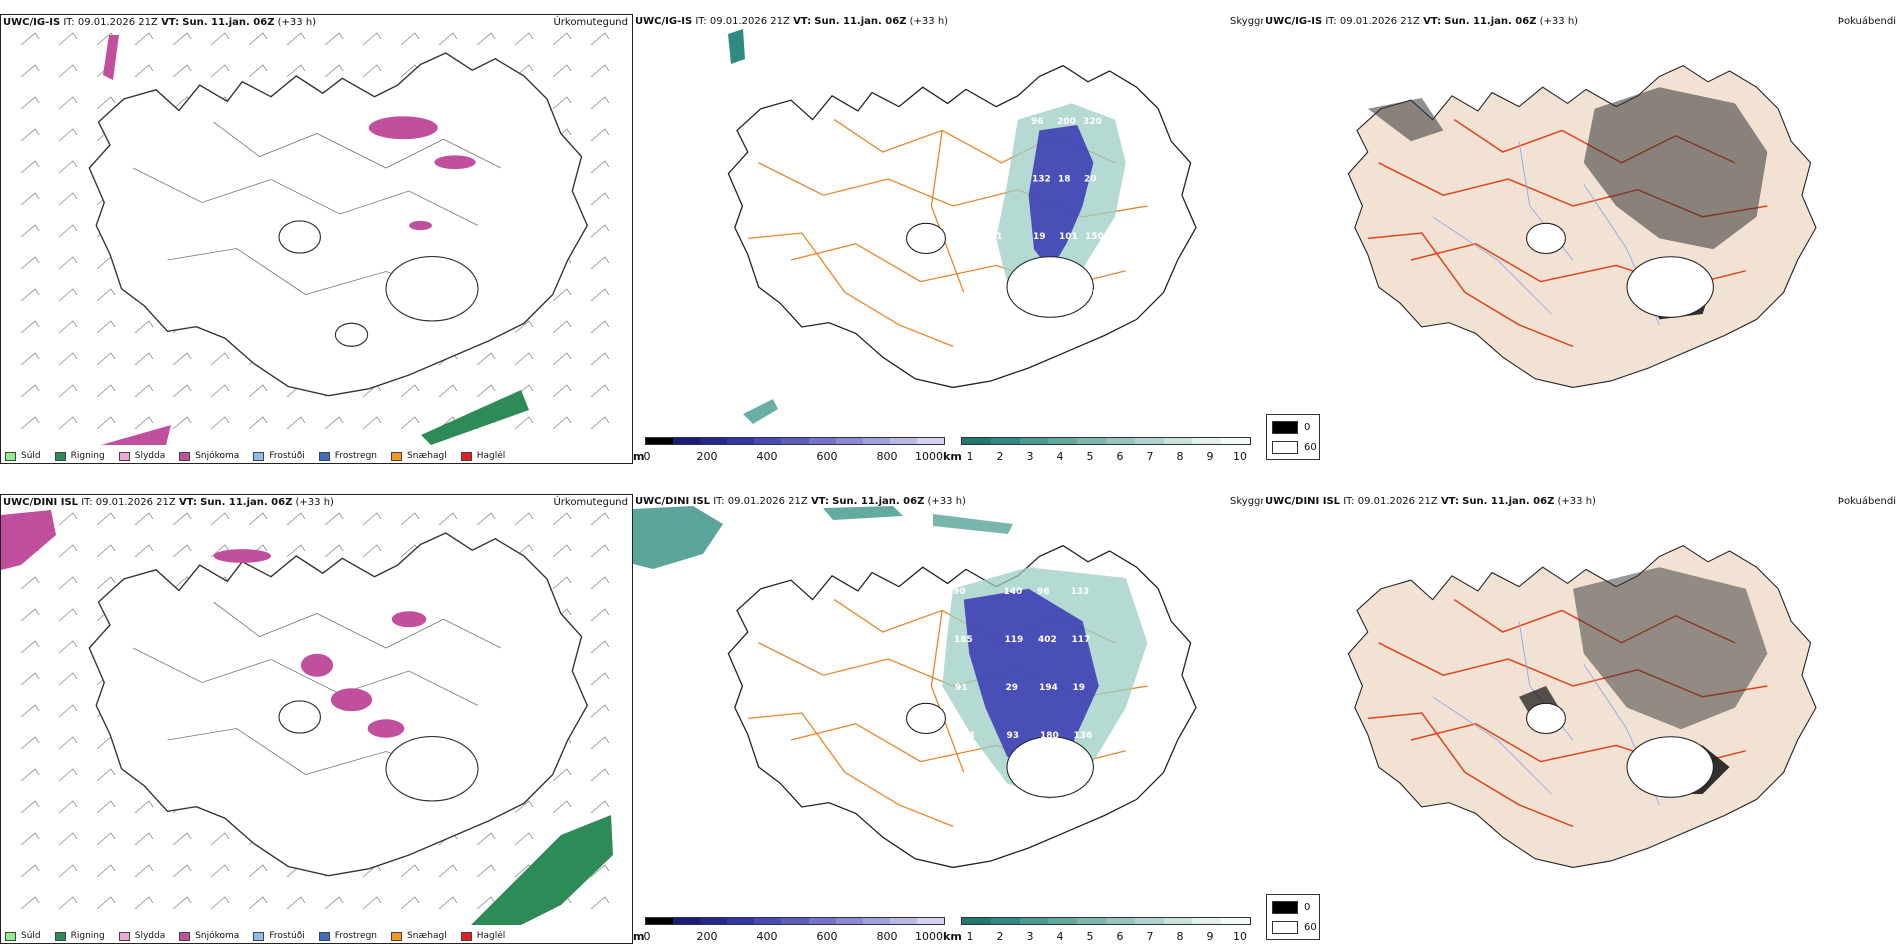 This screenshot has height=950, width=1900. What do you see at coordinates (1013, 592) in the screenshot?
I see `ceiling-label: 140` at bounding box center [1013, 592].